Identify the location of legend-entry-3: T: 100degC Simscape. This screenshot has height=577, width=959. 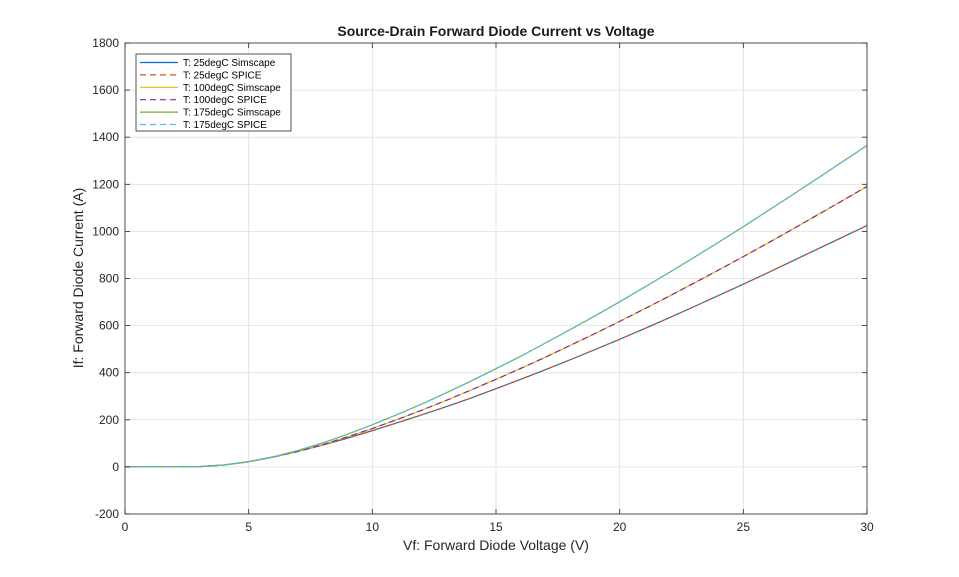
(232, 88).